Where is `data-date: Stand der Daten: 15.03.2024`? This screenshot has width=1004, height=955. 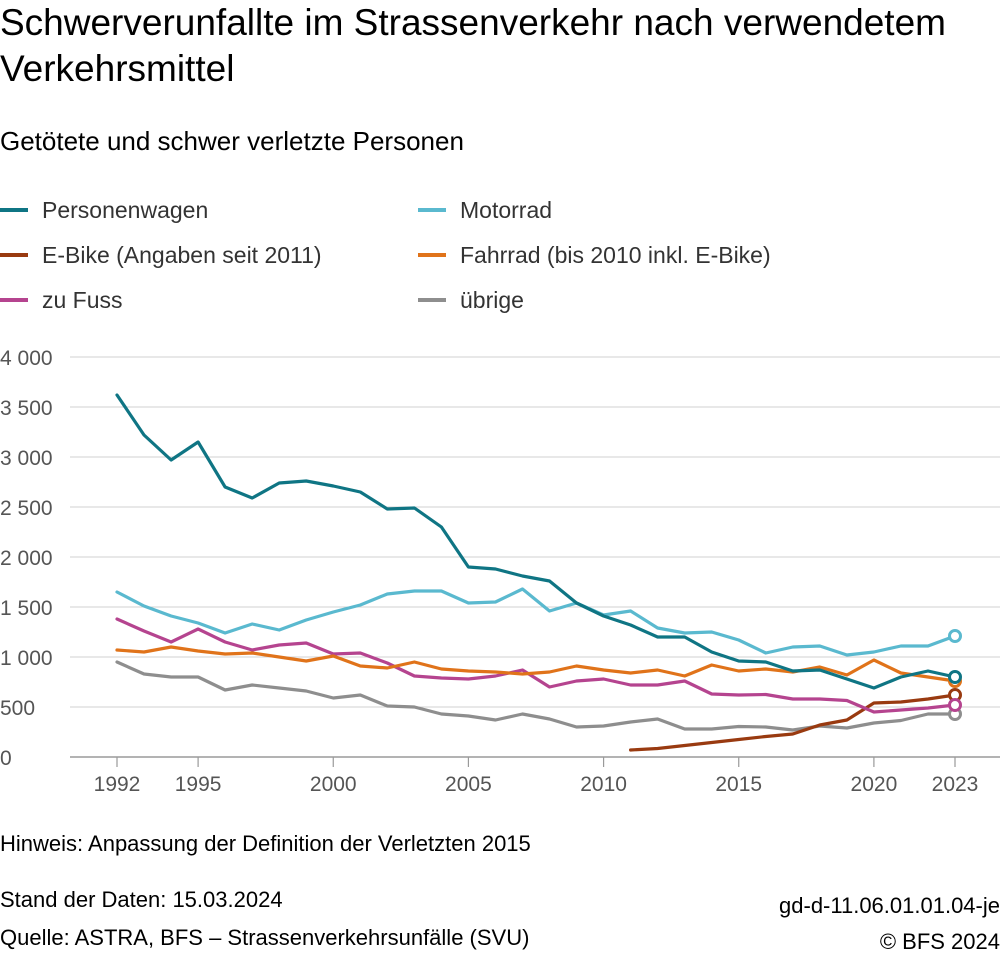 data-date: Stand der Daten: 15.03.2024 is located at coordinates (141, 899).